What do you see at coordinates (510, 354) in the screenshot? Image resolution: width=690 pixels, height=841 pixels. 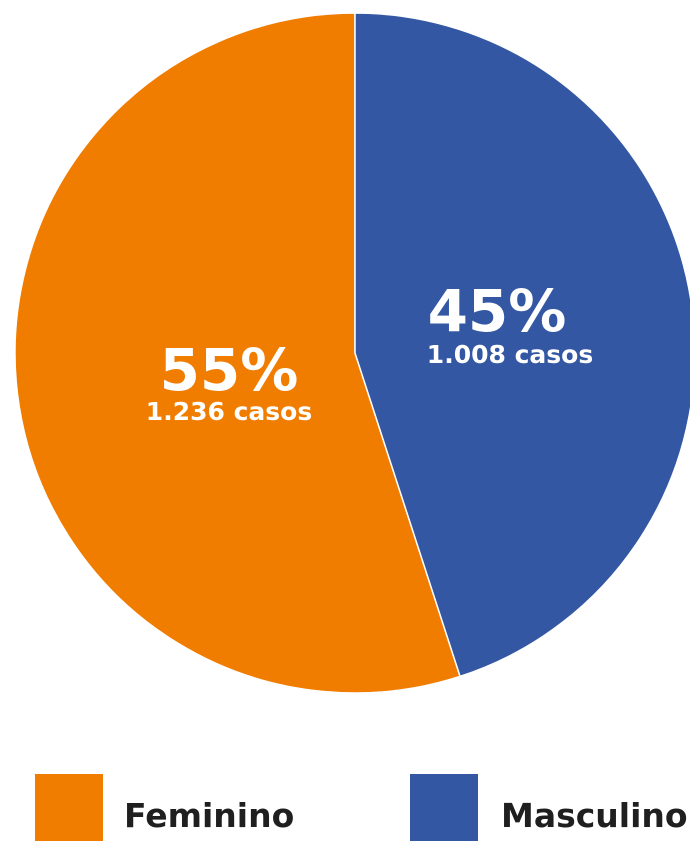 I see `slice-masculino-cases-label: 1.008 casos` at bounding box center [510, 354].